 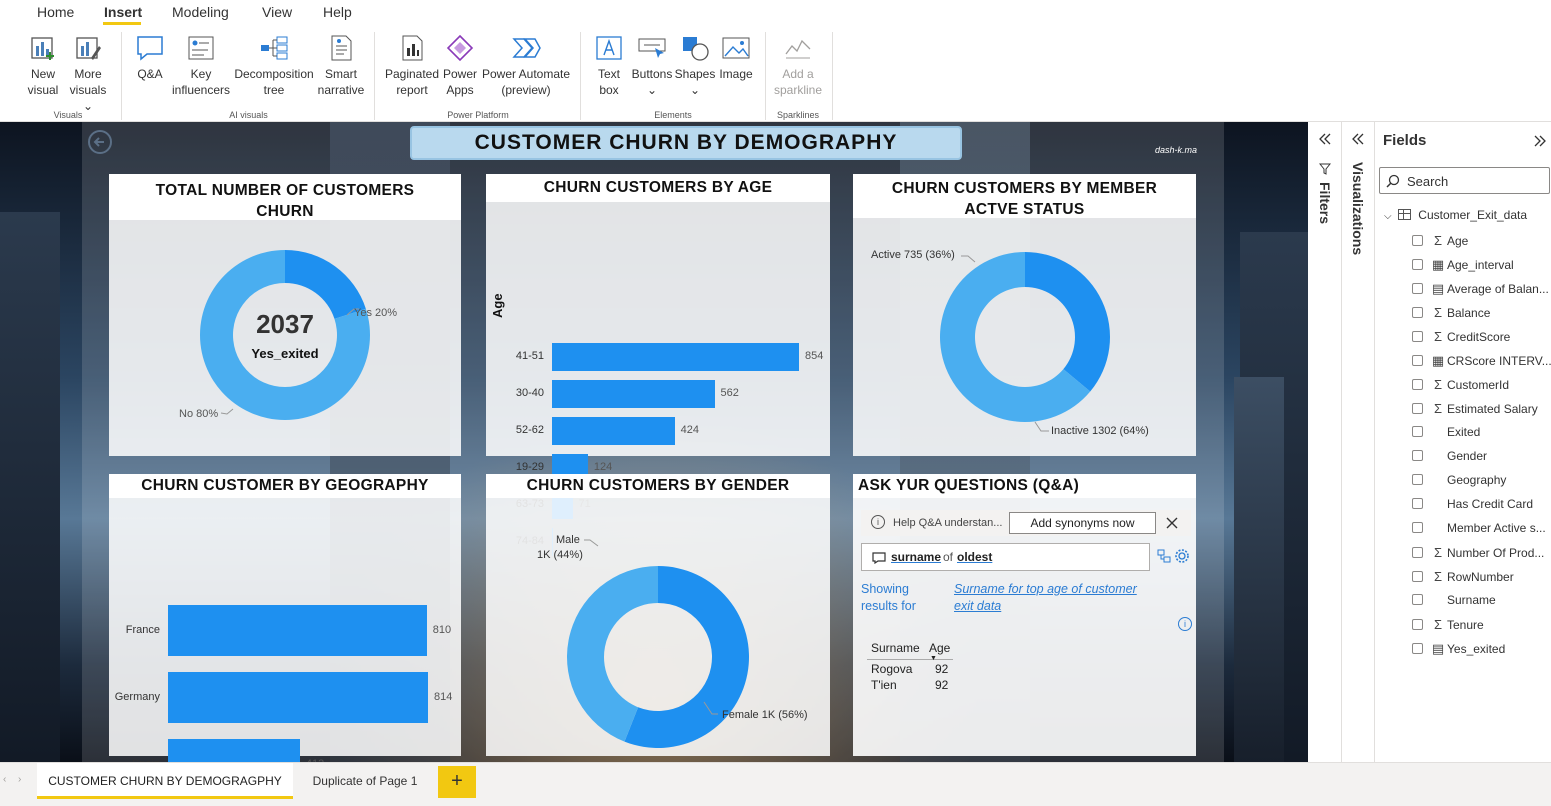 What do you see at coordinates (1475, 408) in the screenshot?
I see `field-item: Σ Estimated Salary` at bounding box center [1475, 408].